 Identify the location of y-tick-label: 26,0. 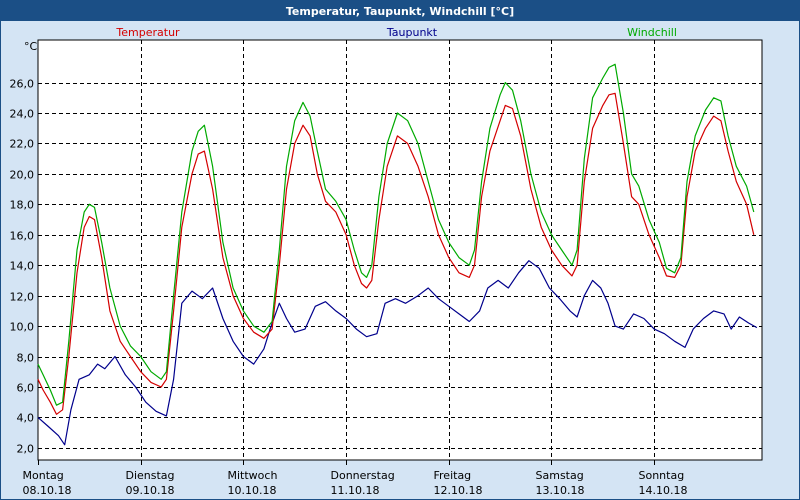
(22, 84).